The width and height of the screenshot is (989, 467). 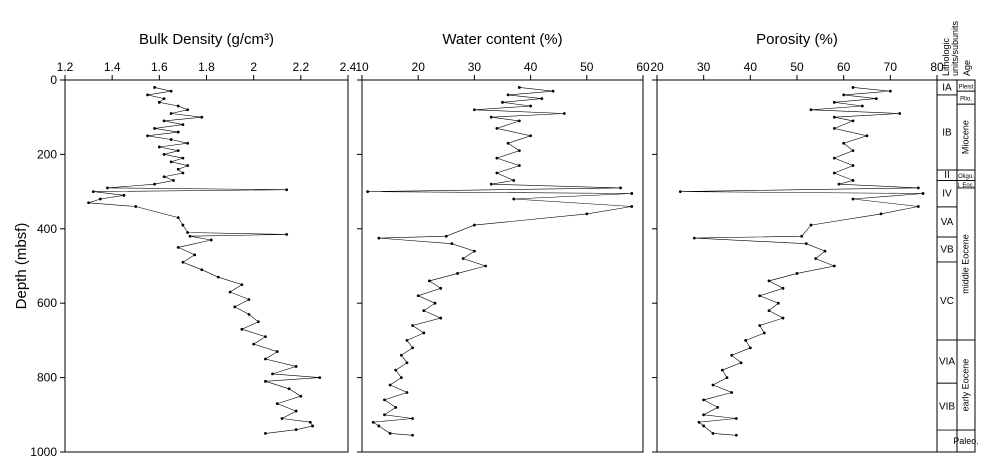 What do you see at coordinates (47, 154) in the screenshot?
I see `y-tick-label: 200` at bounding box center [47, 154].